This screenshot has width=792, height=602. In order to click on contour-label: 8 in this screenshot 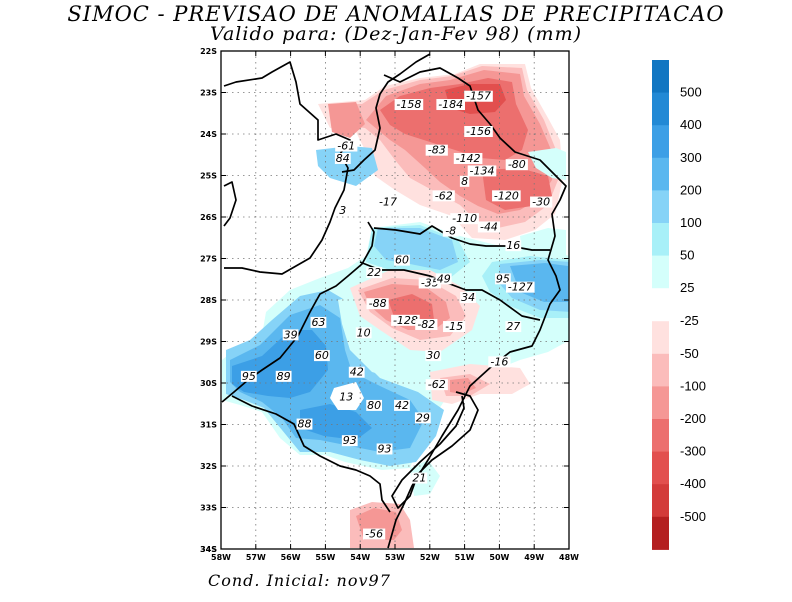, I will do `click(464, 181)`.